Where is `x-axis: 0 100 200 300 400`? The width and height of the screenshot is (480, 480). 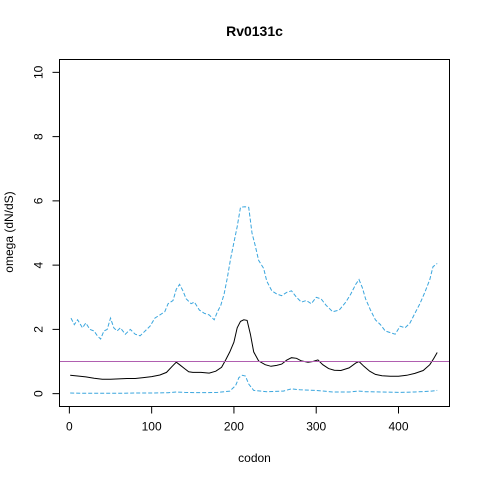
x-axis: 0 100 200 300 400 is located at coordinates (237, 420).